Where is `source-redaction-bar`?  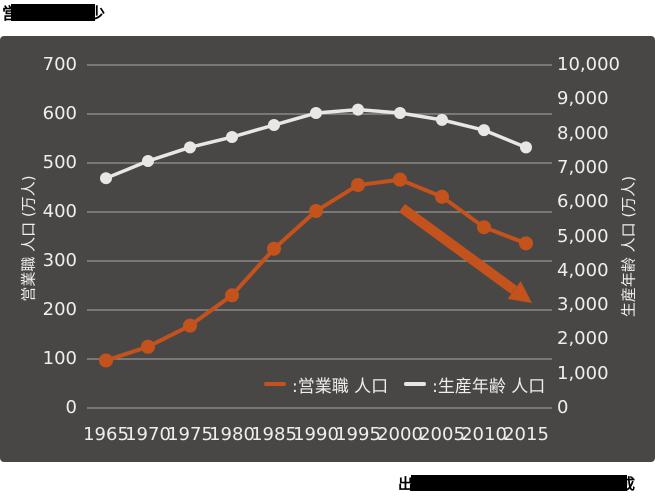 source-redaction-bar is located at coordinates (519, 483).